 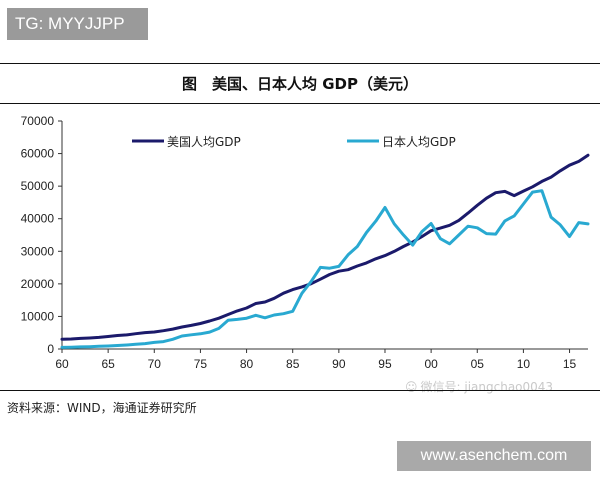 What do you see at coordinates (300, 63) in the screenshot?
I see `title-rule-top` at bounding box center [300, 63].